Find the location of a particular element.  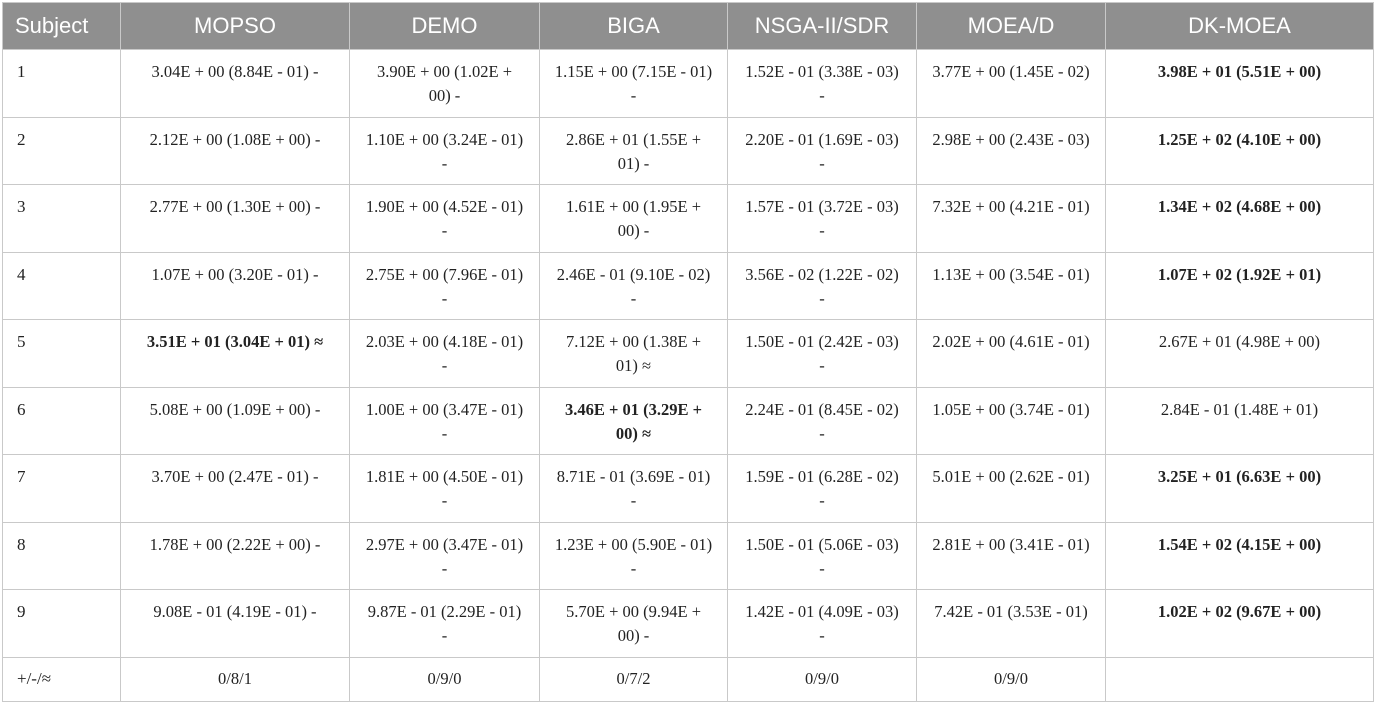

value-cell: 3.77E + 00 (1.45E - 02) is located at coordinates (1011, 83).